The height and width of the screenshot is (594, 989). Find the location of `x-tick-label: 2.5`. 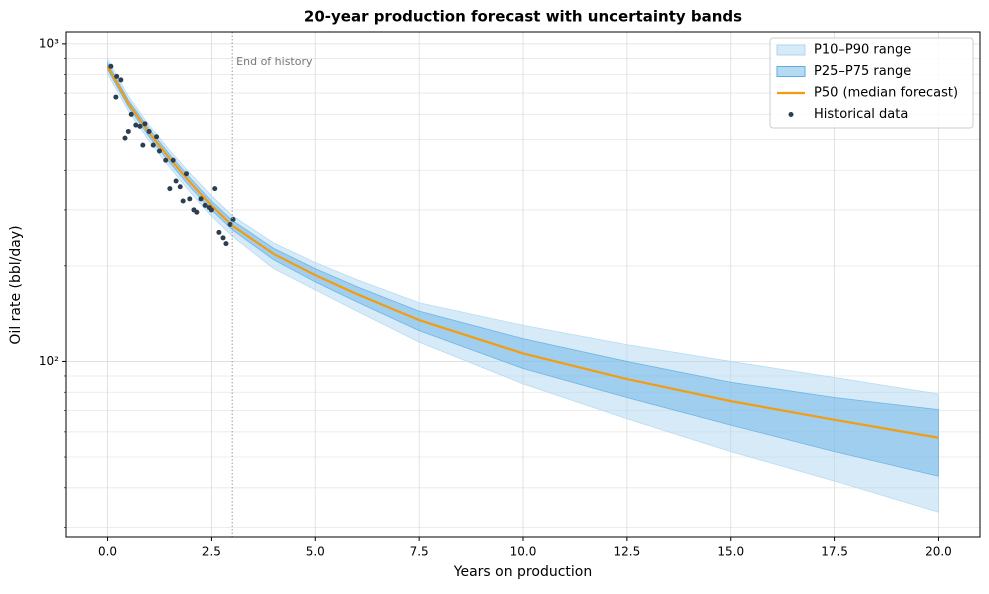

x-tick-label: 2.5 is located at coordinates (211, 552).